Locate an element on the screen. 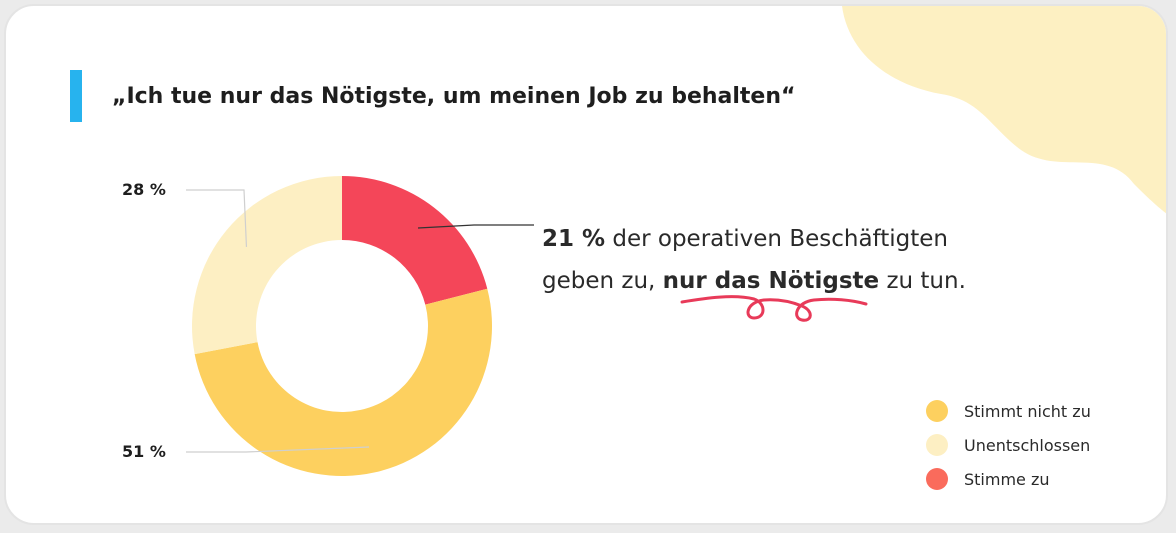  legend: Stimmt nicht zu Unentschlossen Stimme zu is located at coordinates (1008, 445).